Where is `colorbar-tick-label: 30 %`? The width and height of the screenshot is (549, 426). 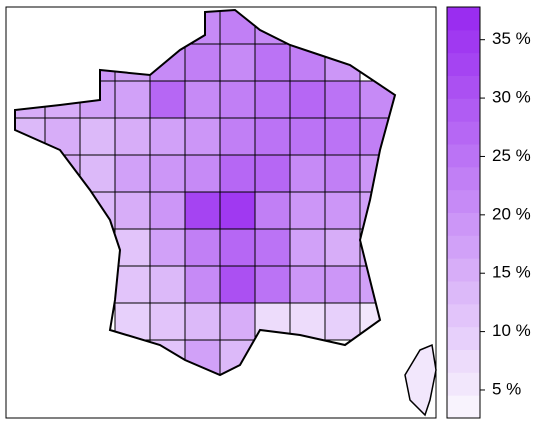
colorbar-tick-label: 30 % is located at coordinates (511, 97).